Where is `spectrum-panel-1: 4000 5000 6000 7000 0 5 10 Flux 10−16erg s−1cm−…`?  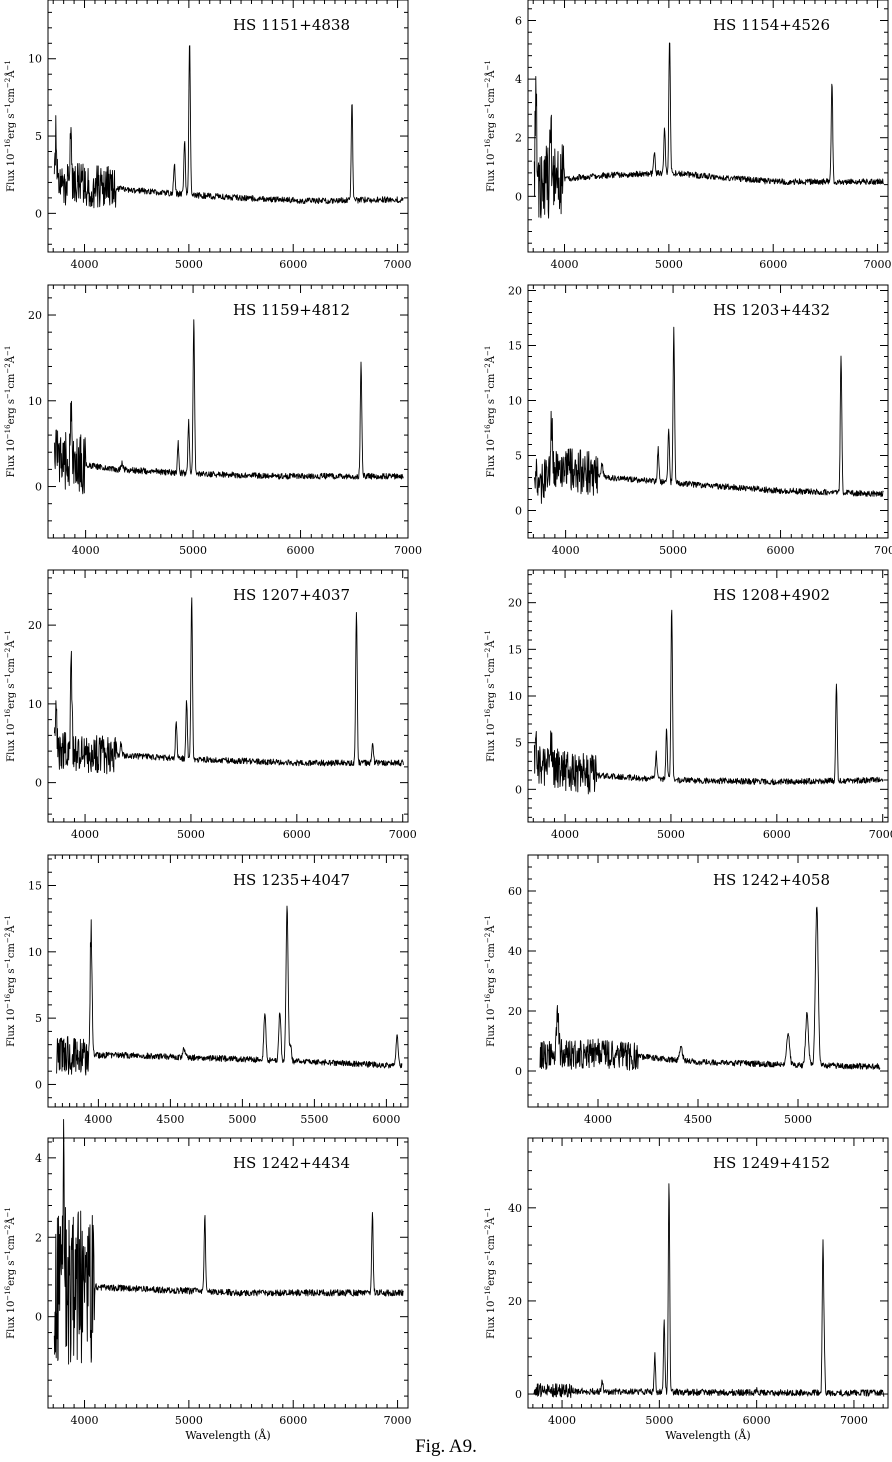
spectrum-panel-1: 4000 5000 6000 7000 0 5 10 Flux 10−16erg s−1cm−… is located at coordinates (208, 135).